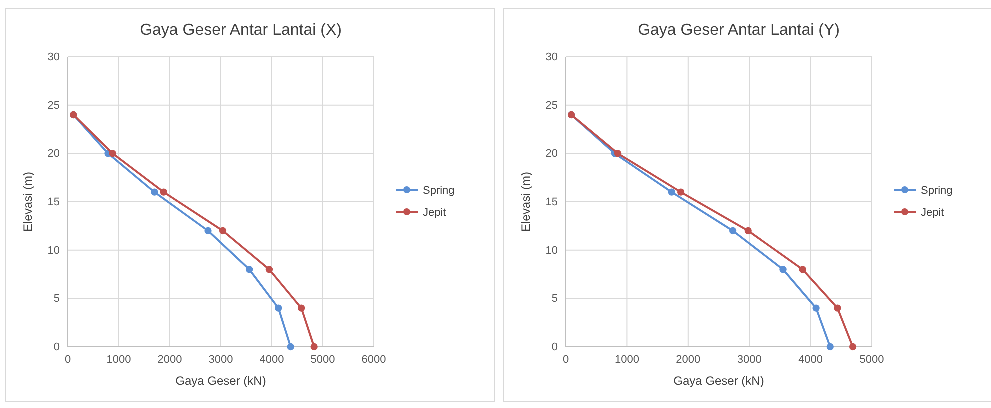 Image resolution: width=991 pixels, height=408 pixels. What do you see at coordinates (374, 360) in the screenshot?
I see `x-tick-label: 6000` at bounding box center [374, 360].